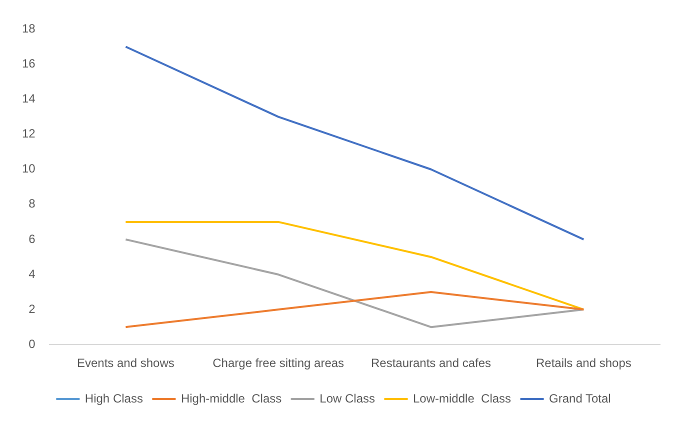  I want to click on legend-label: High Class, so click(113, 398).